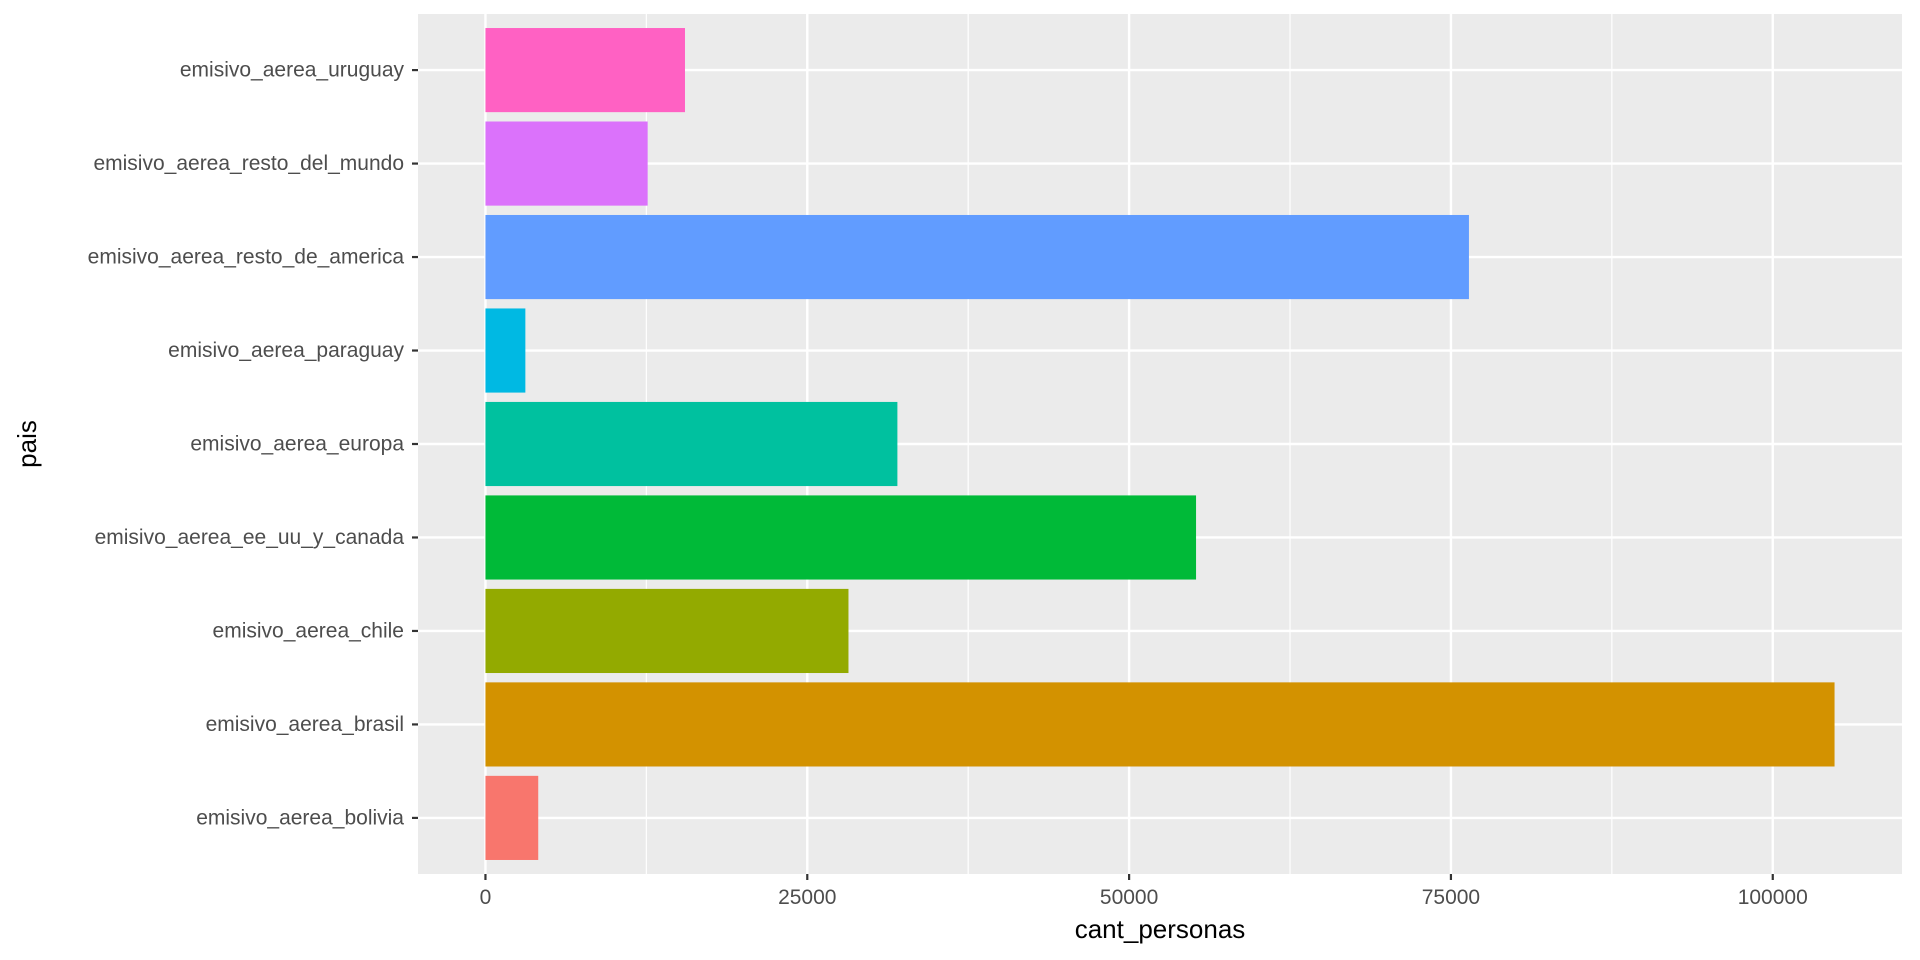  Describe the element at coordinates (512, 817) in the screenshot. I see `bar-emisivo-aerea-bolivia` at that location.